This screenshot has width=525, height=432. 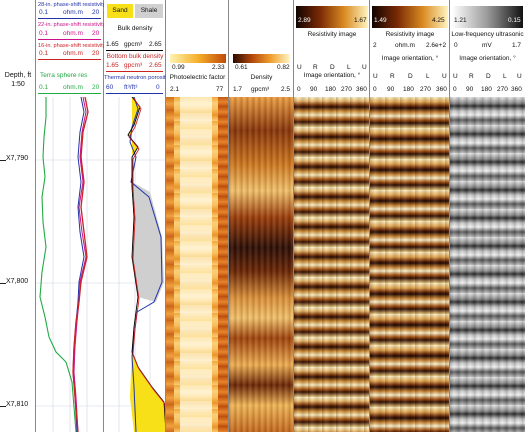 I want to click on shale-label: Shale, so click(x=149, y=10).